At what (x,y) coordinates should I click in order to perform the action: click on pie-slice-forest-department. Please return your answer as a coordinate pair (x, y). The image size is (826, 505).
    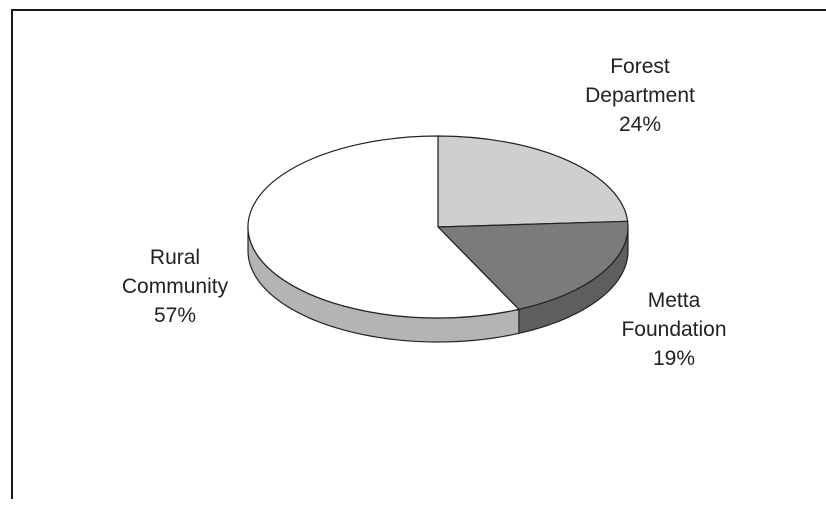
    Looking at the image, I should click on (533, 181).